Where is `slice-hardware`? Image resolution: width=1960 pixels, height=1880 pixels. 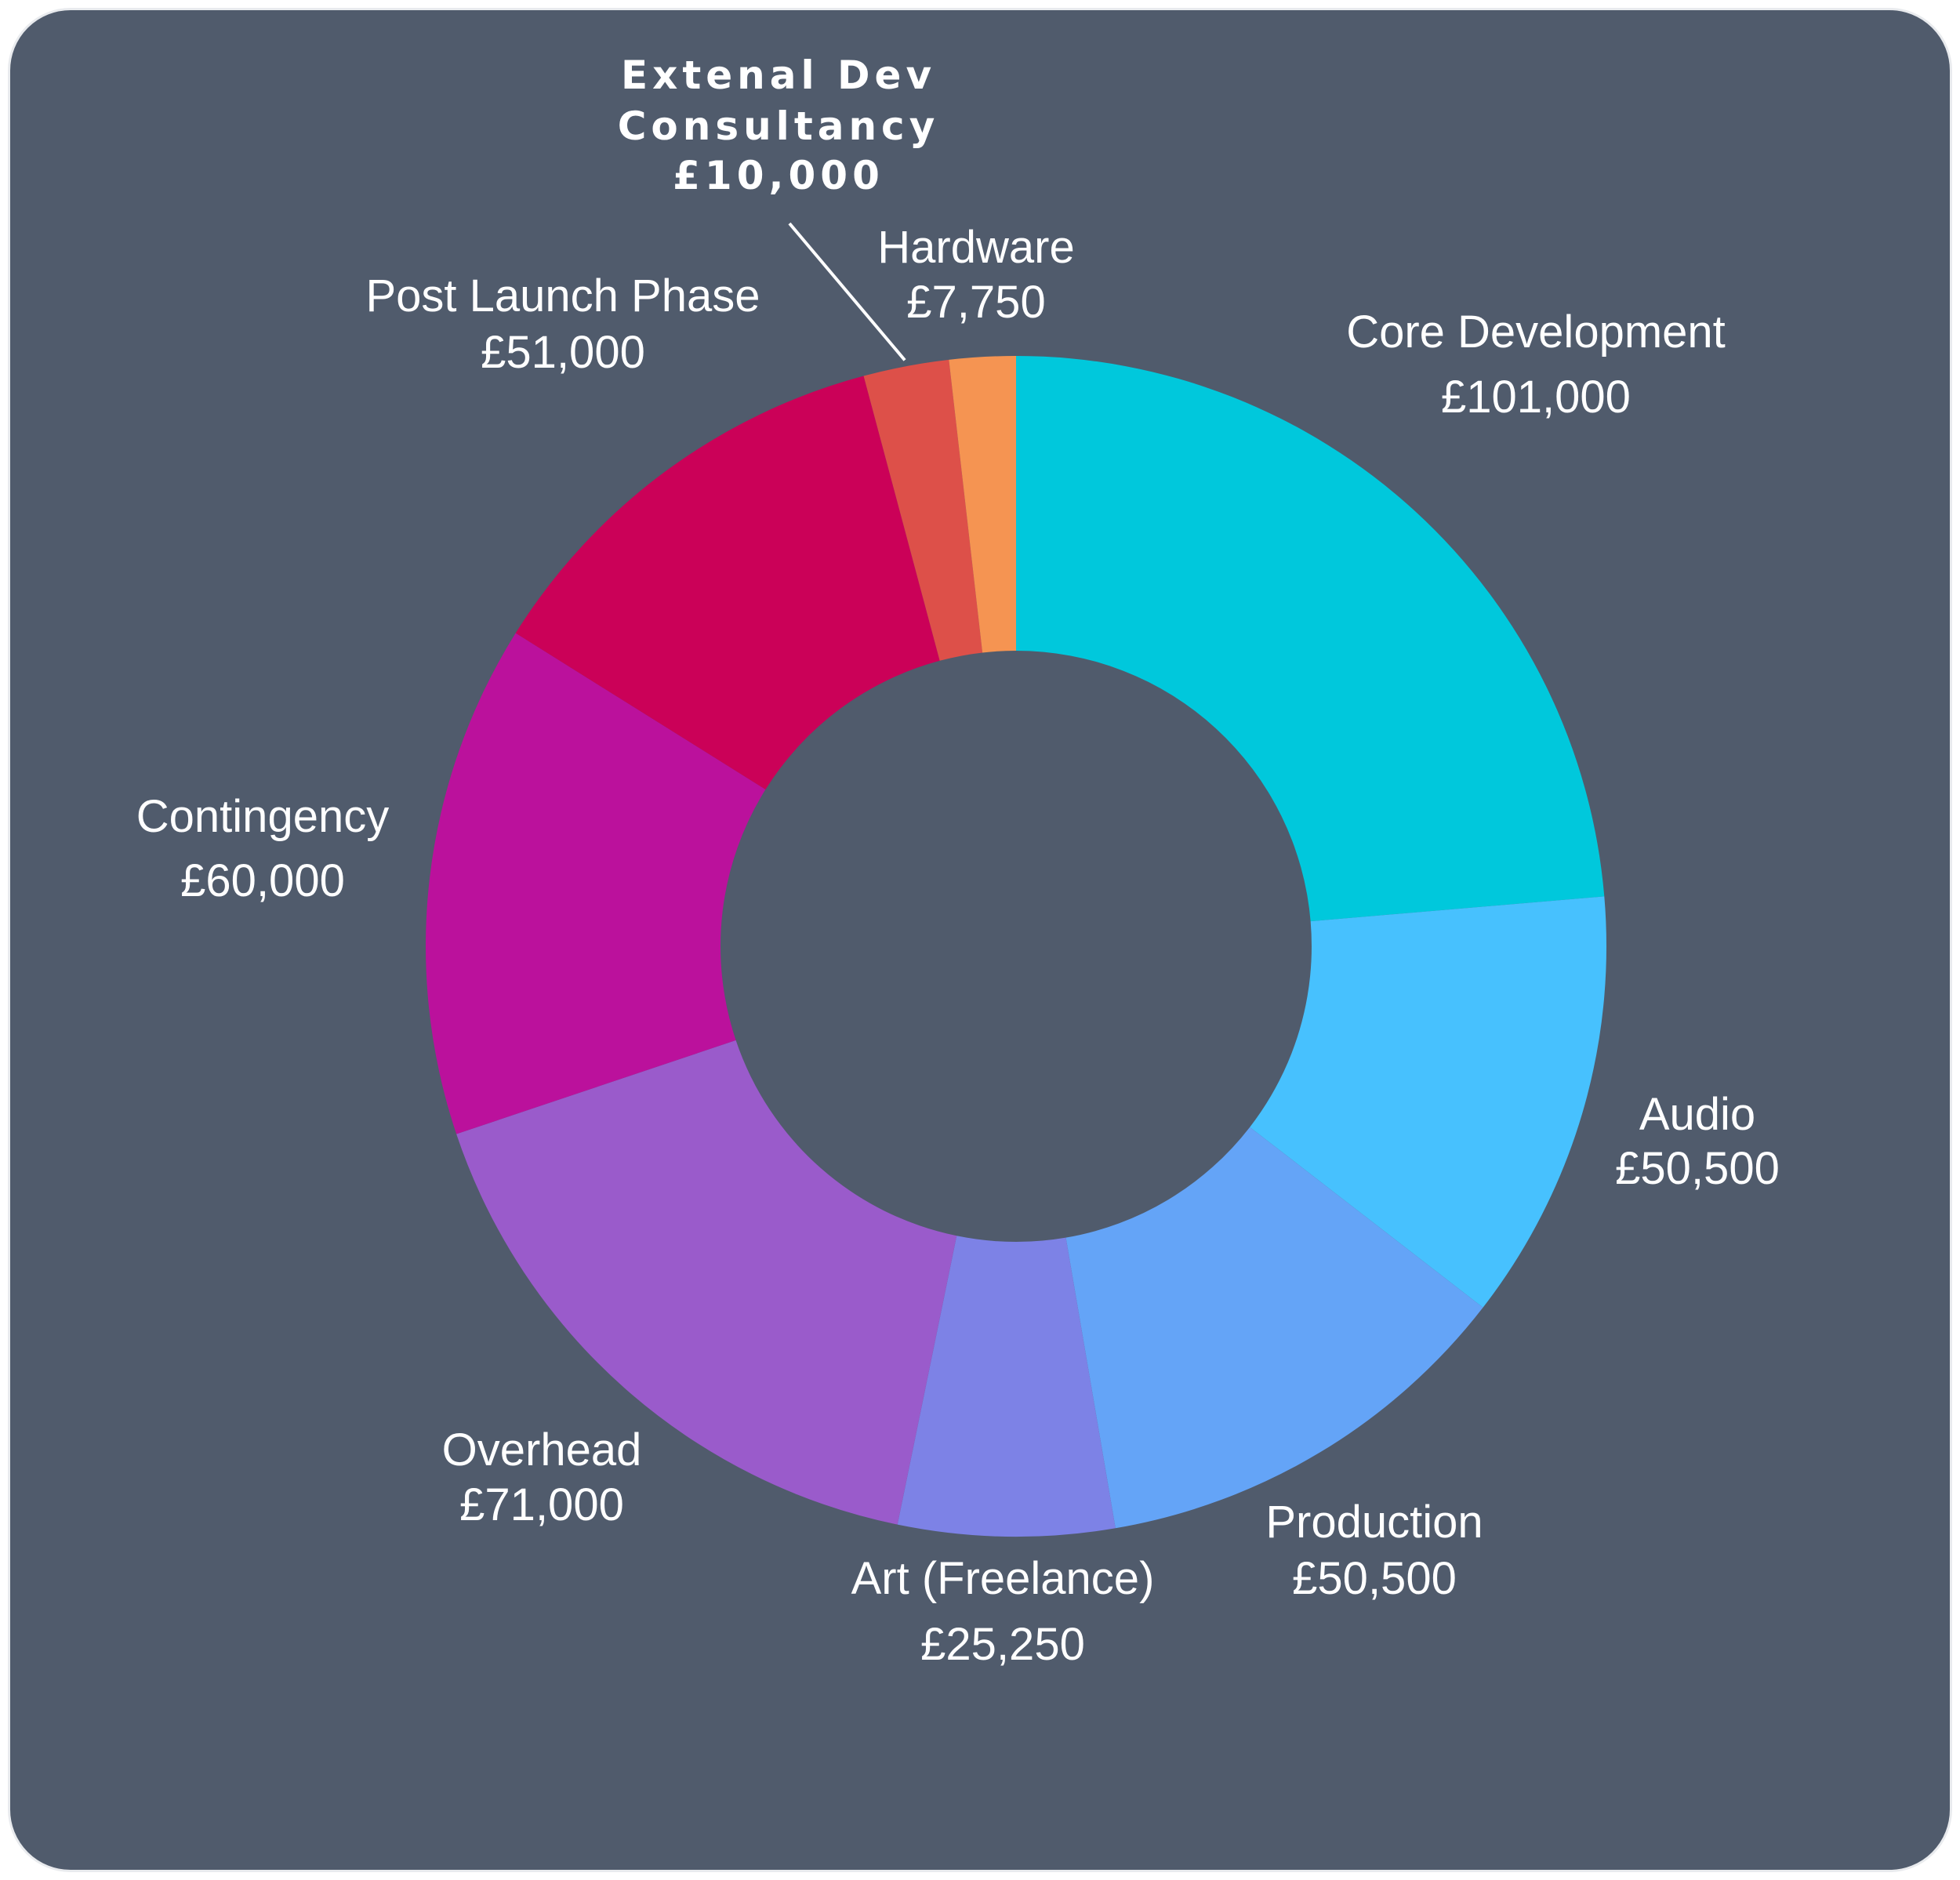 slice-hardware is located at coordinates (982, 504).